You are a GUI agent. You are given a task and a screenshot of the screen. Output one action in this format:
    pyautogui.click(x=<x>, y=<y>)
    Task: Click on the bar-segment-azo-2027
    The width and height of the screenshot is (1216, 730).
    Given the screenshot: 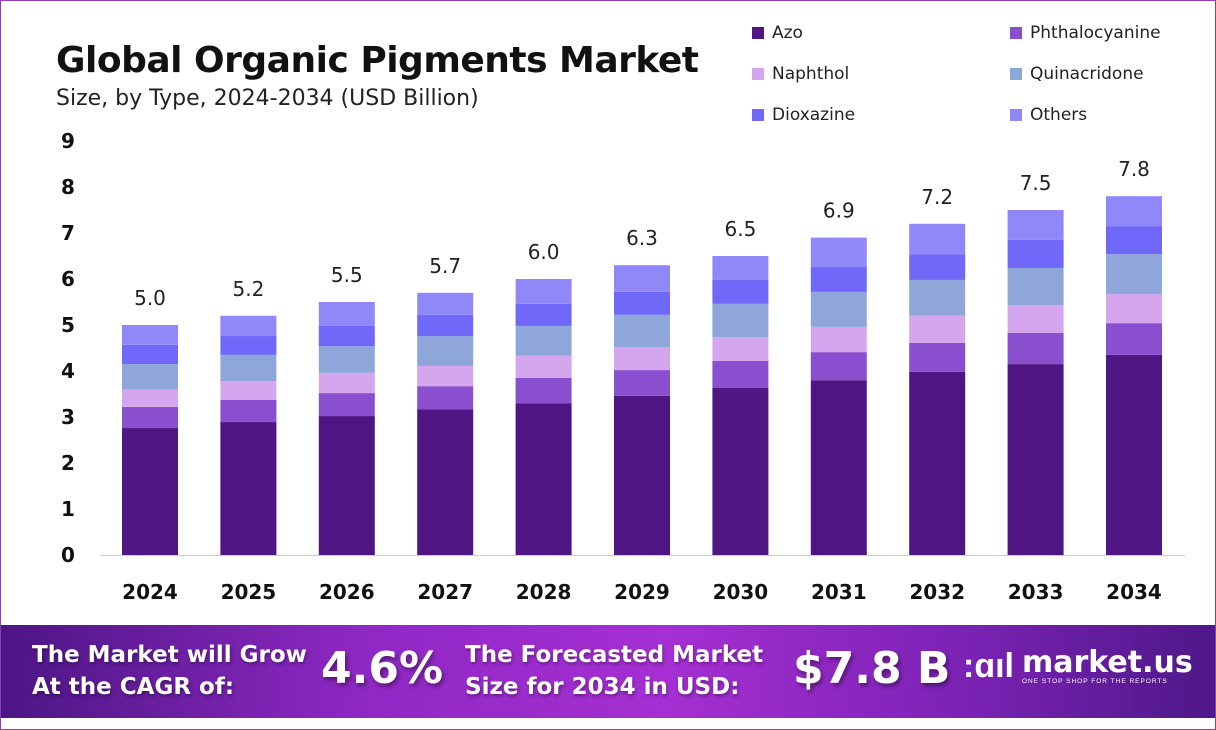 What is the action you would take?
    pyautogui.click(x=445, y=482)
    